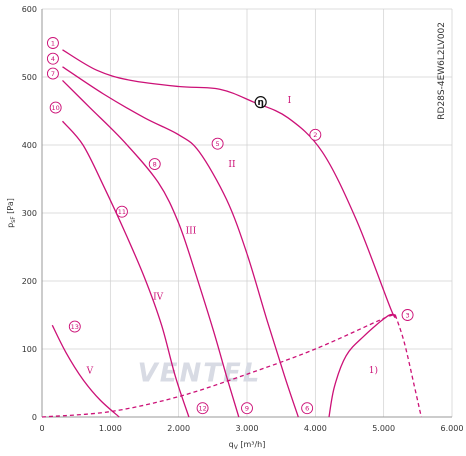 This screenshot has height=456, width=466. I want to click on marker-number: 6, so click(307, 408).